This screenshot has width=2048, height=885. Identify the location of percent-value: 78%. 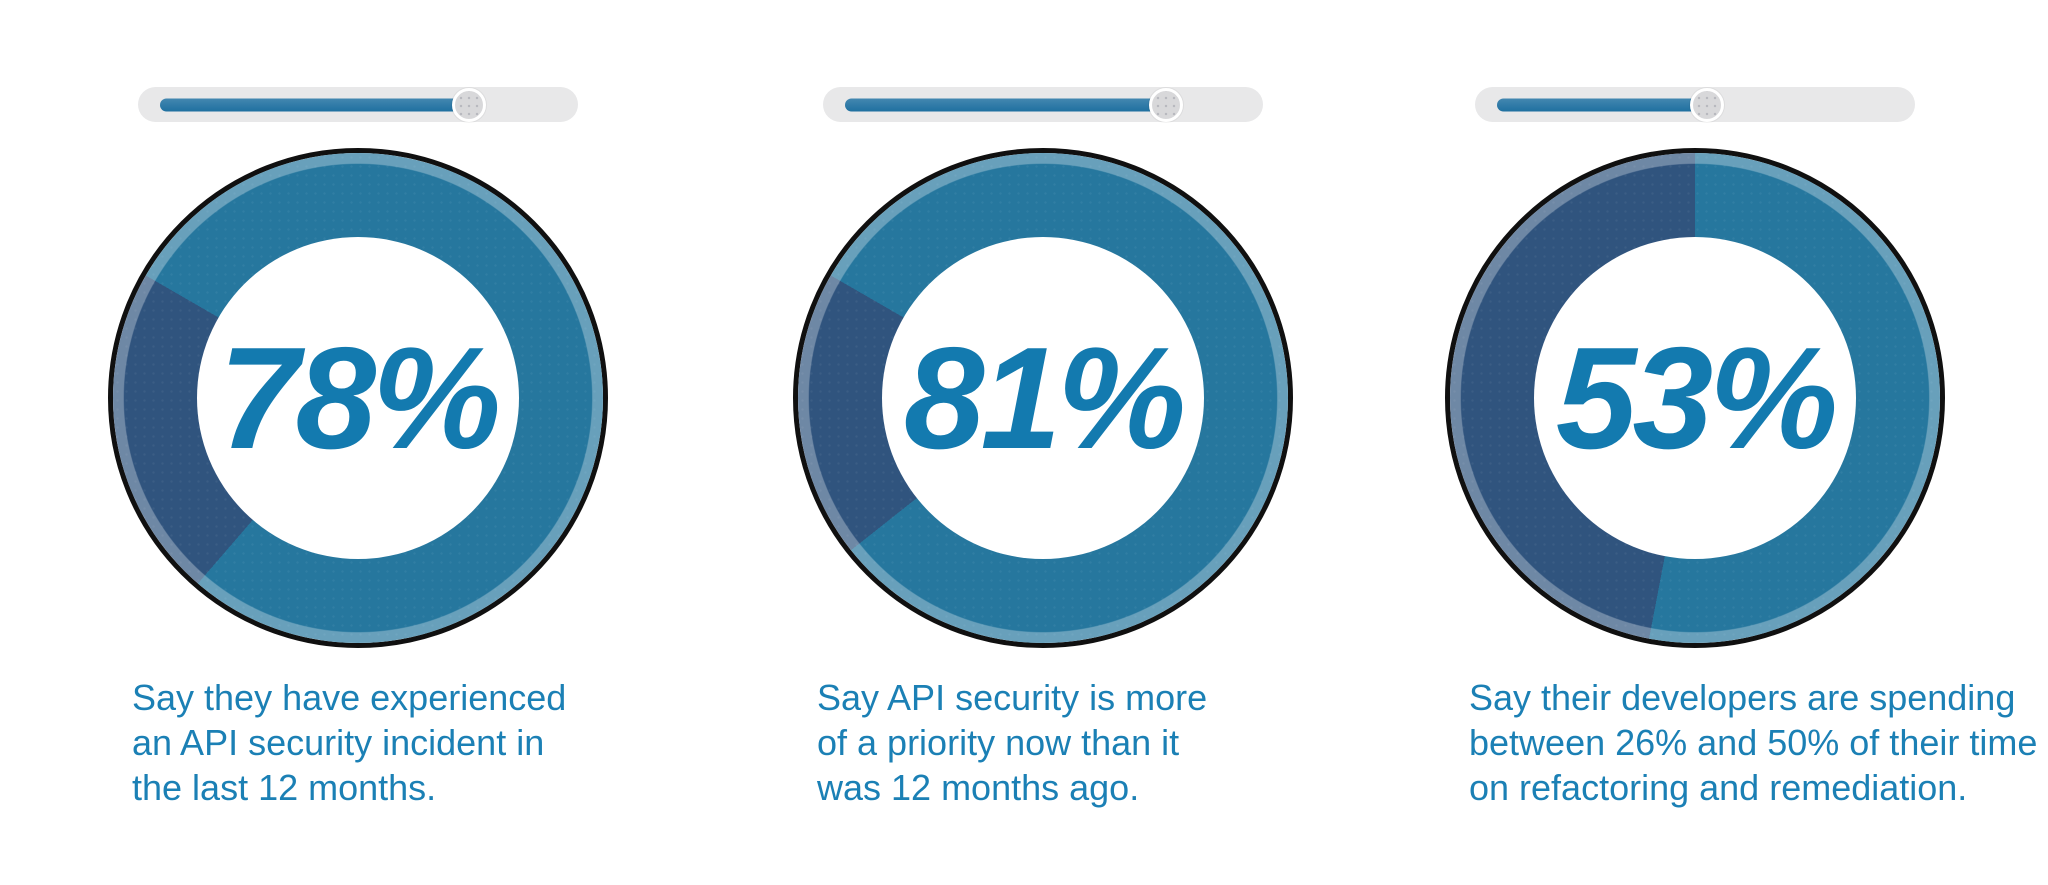
(359, 397).